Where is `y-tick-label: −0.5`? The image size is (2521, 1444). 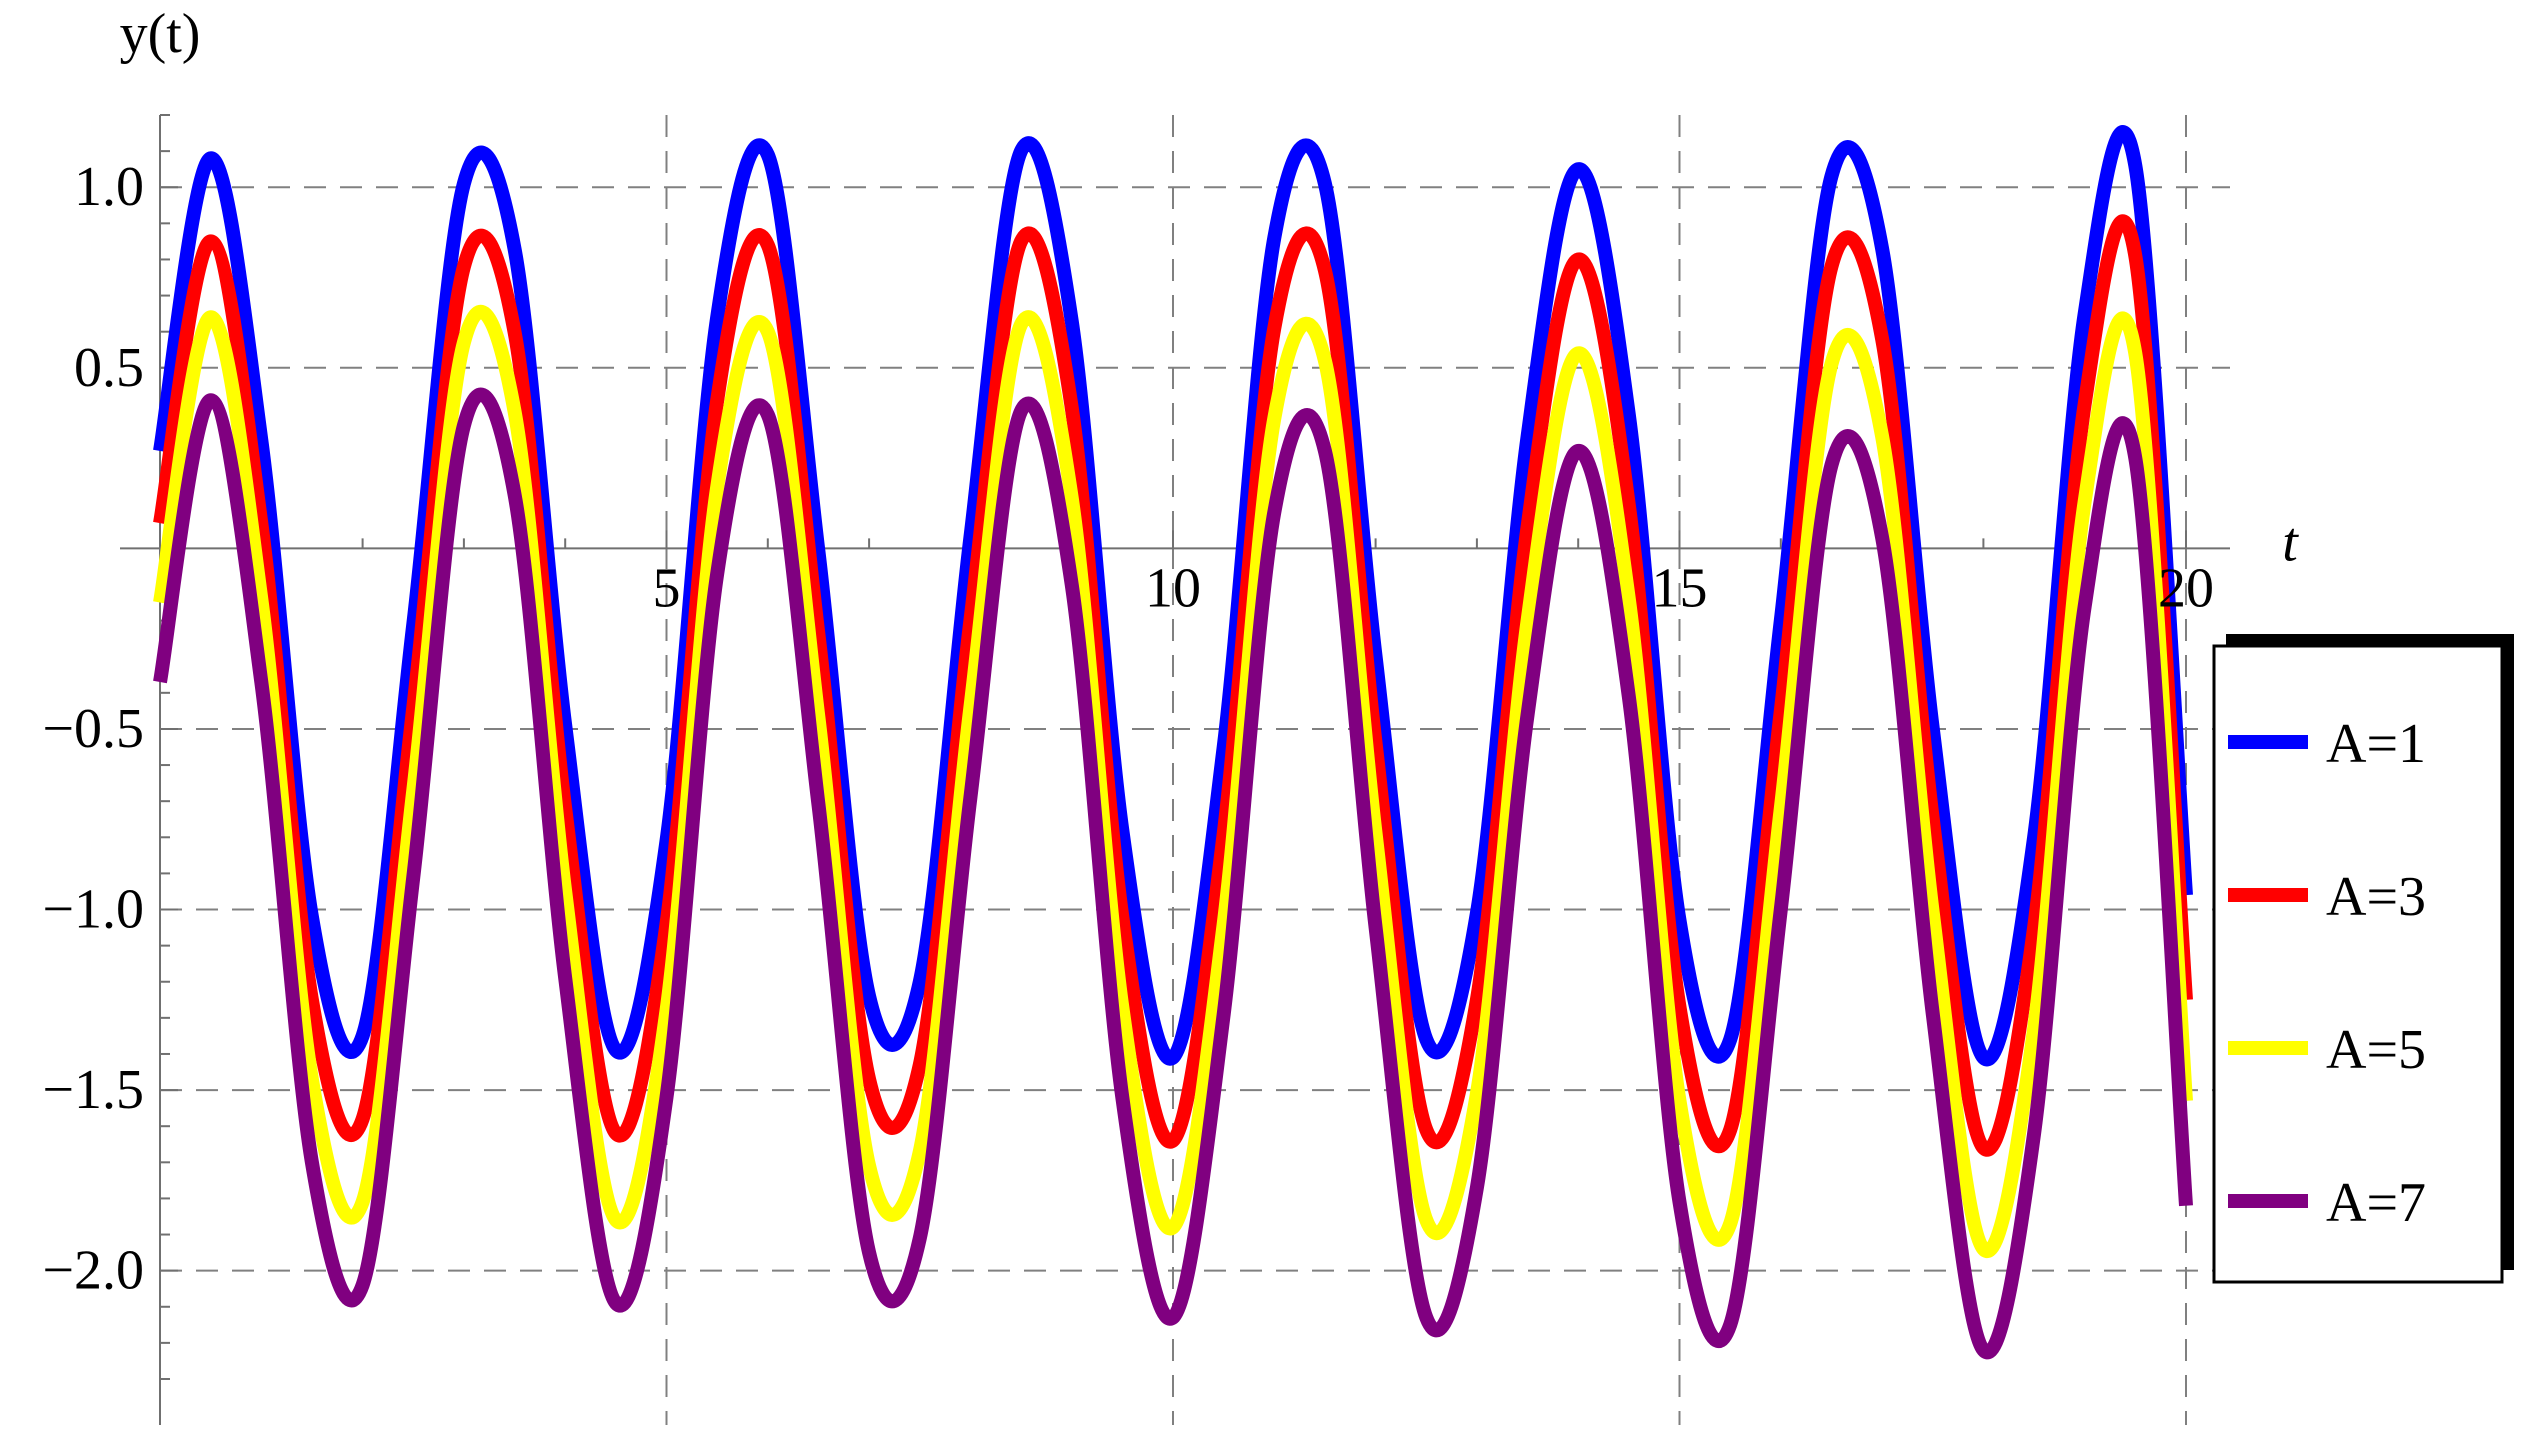
y-tick-label: −0.5 is located at coordinates (93, 729).